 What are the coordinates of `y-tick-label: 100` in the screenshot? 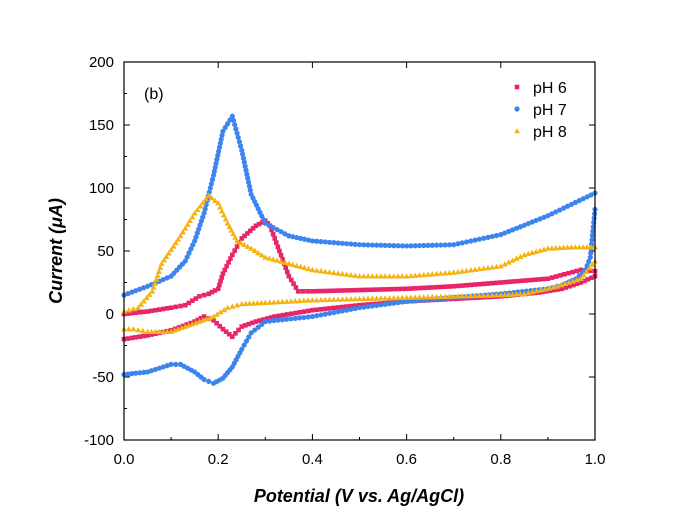 It's located at (101, 188).